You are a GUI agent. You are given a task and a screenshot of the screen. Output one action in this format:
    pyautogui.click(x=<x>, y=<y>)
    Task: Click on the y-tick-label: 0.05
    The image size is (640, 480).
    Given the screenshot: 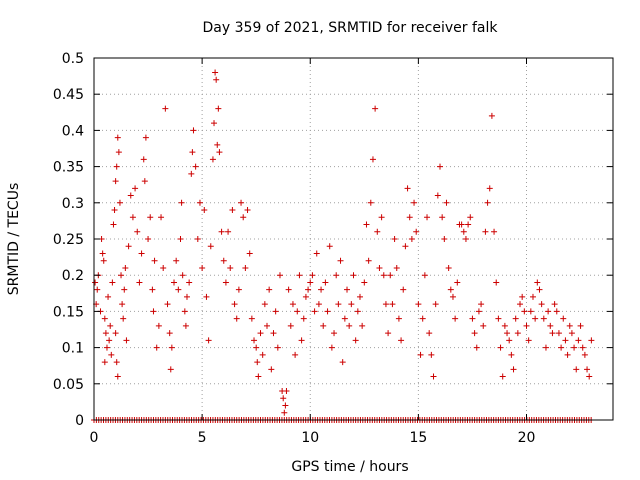 What is the action you would take?
    pyautogui.click(x=68, y=385)
    